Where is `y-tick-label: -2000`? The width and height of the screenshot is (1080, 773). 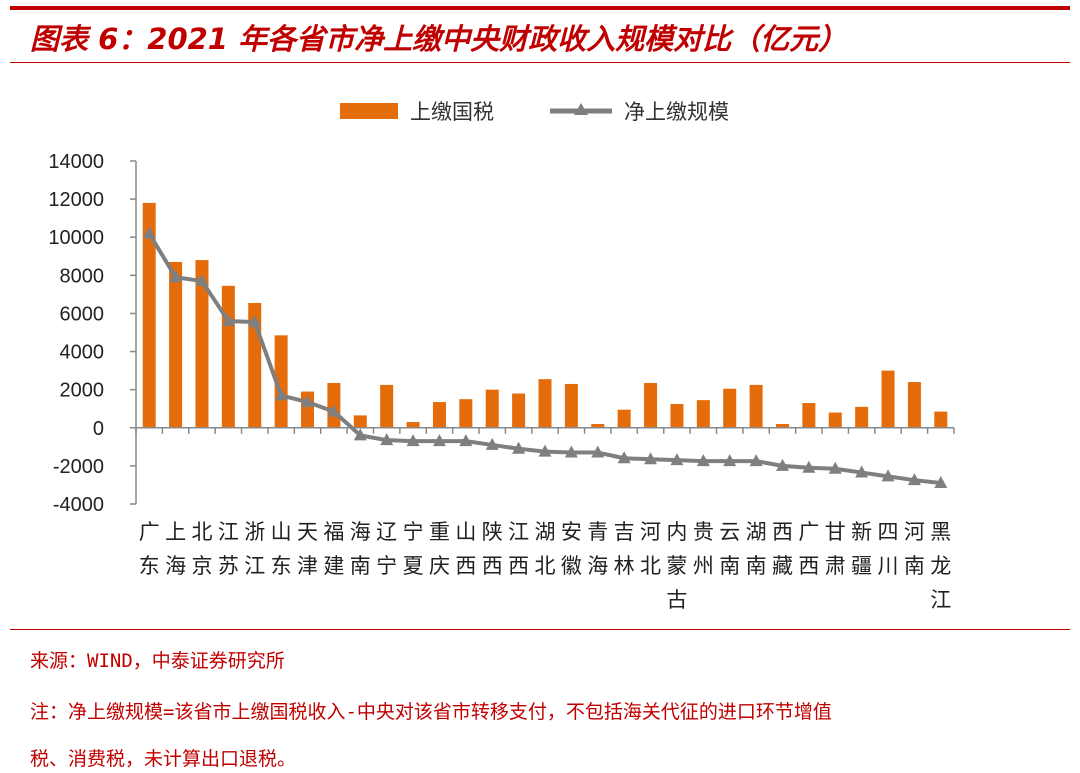 y-tick-label: -2000 is located at coordinates (78, 467).